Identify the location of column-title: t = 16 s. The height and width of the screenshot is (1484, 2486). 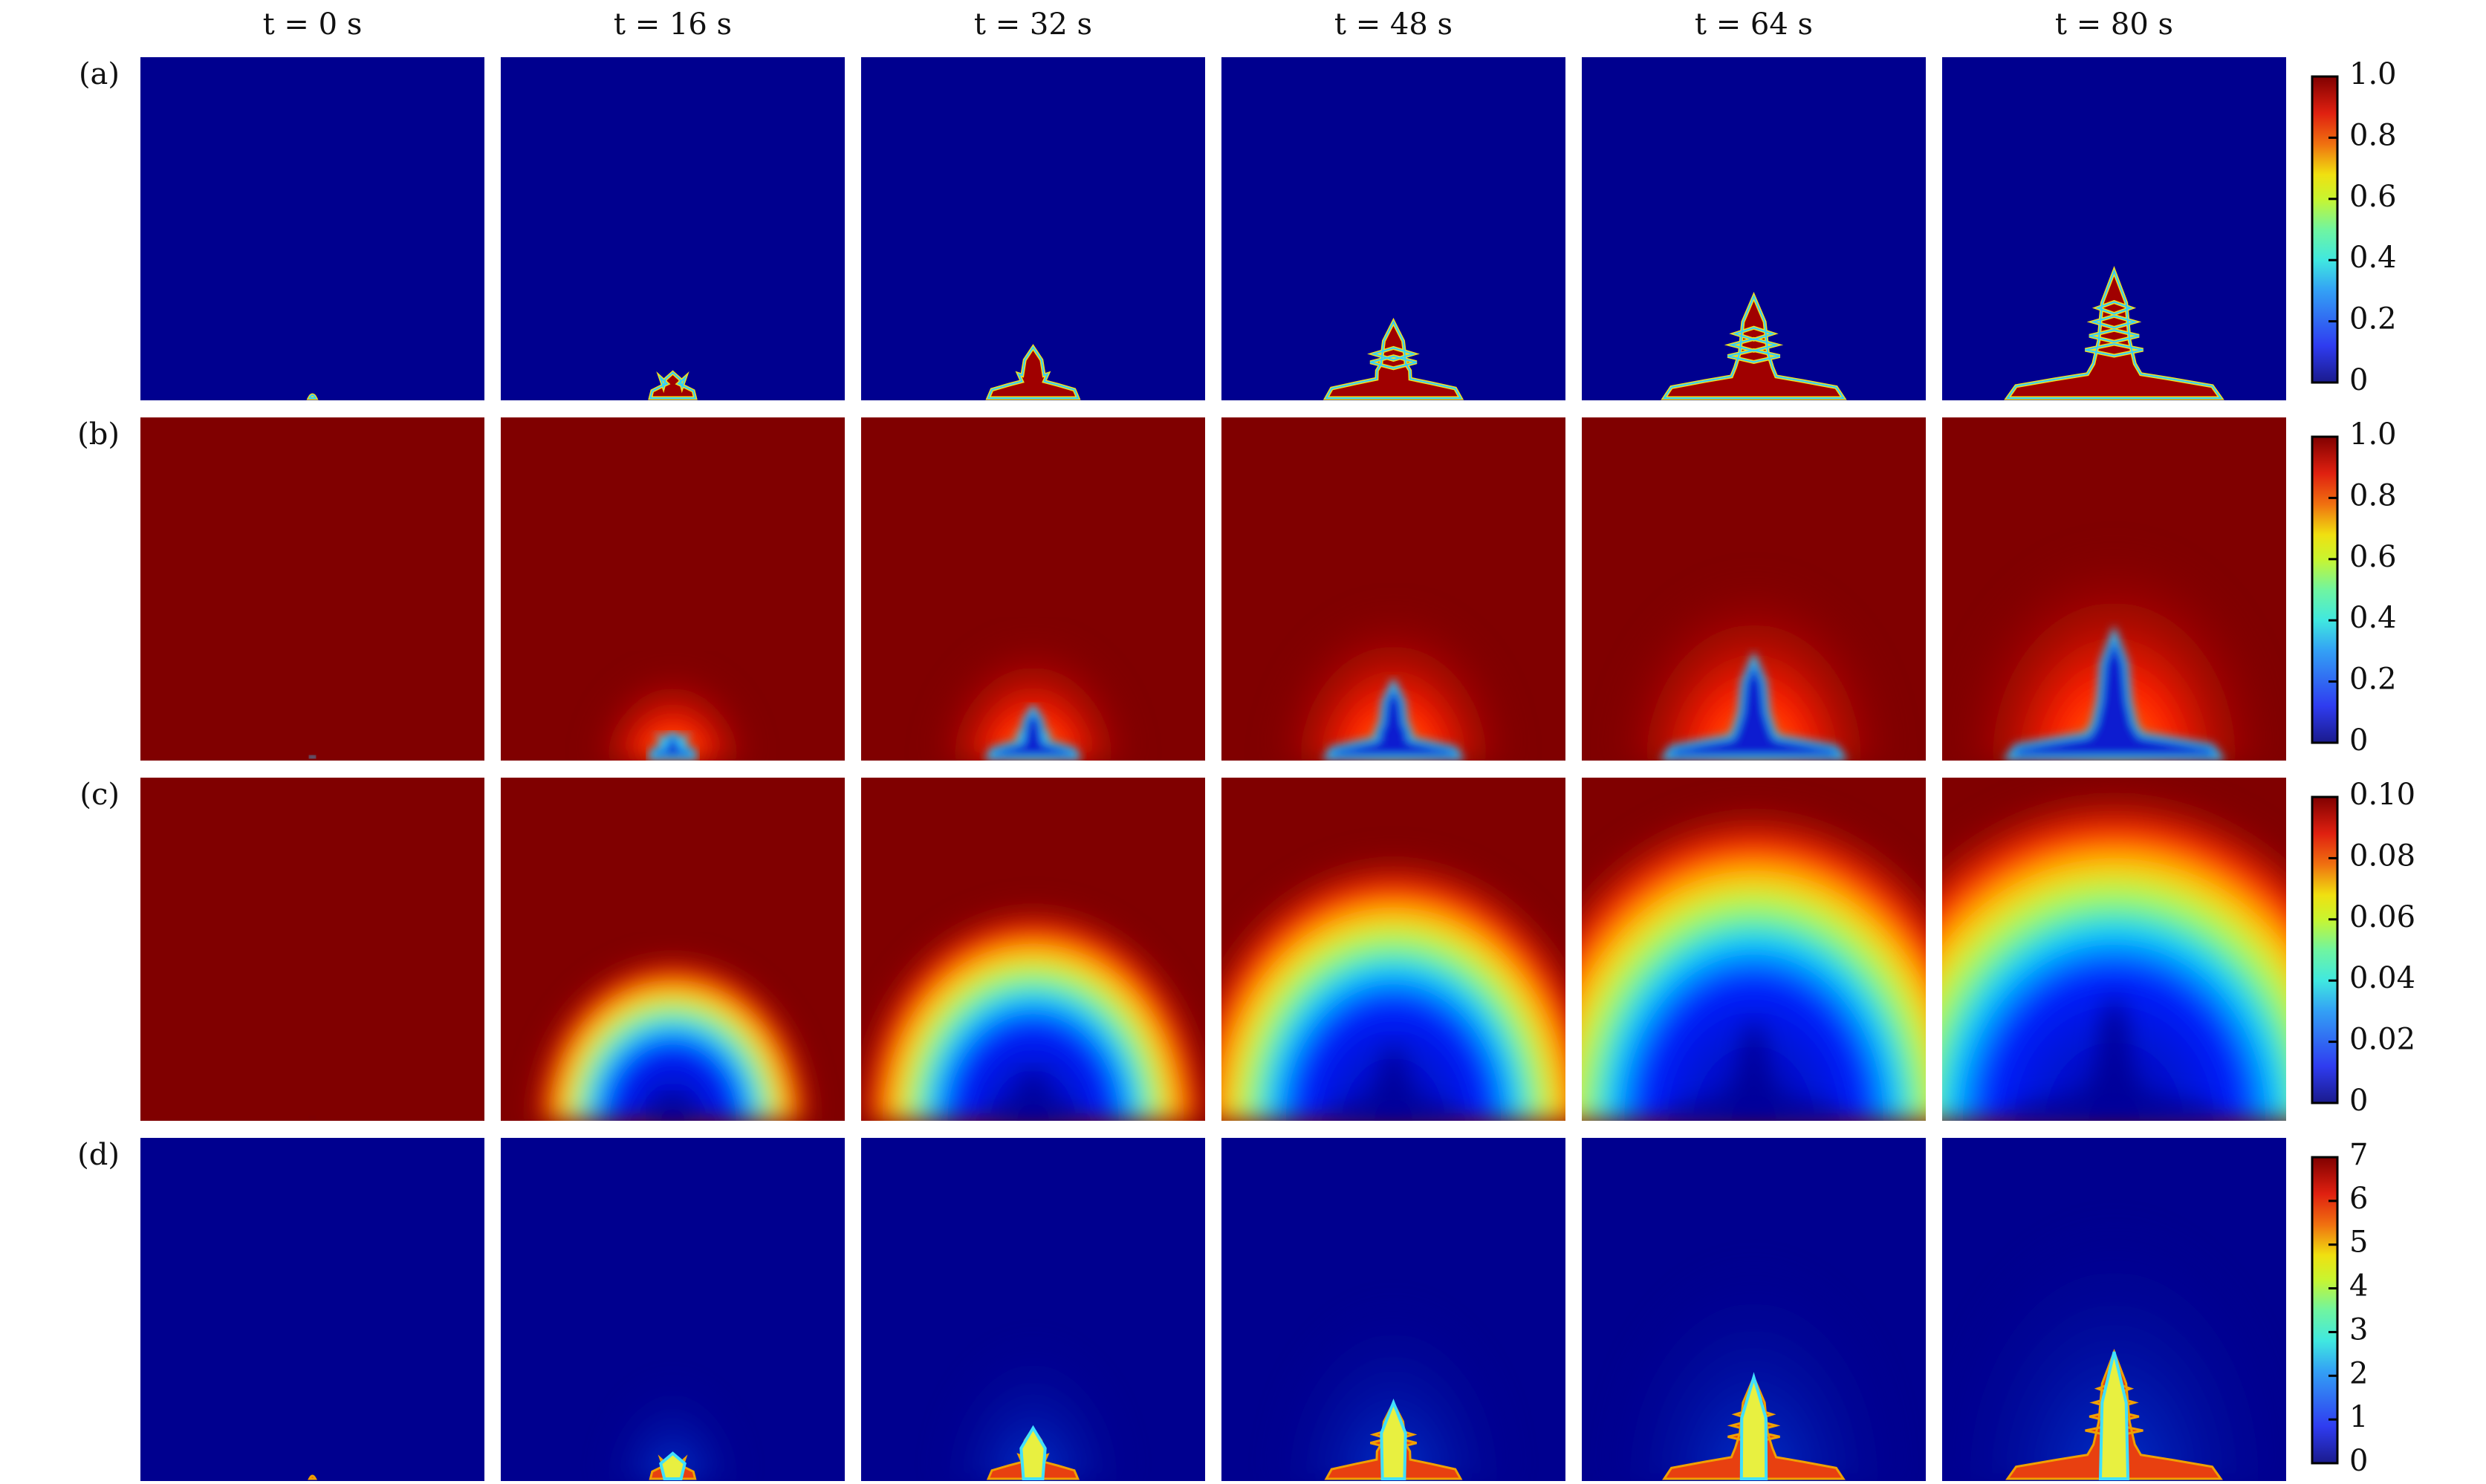
(673, 25).